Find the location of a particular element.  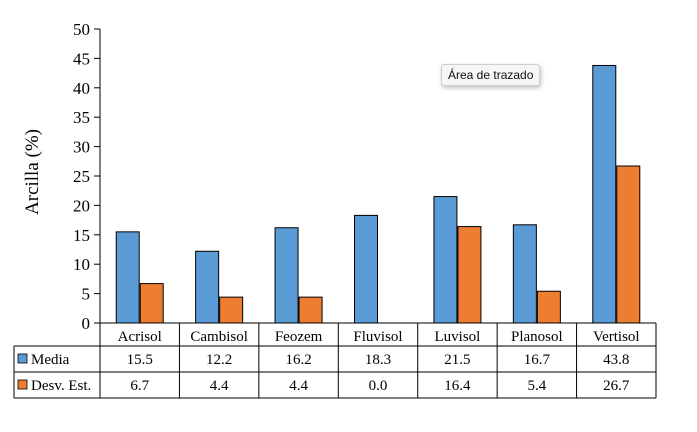

data-label: 18.3 is located at coordinates (378, 360).